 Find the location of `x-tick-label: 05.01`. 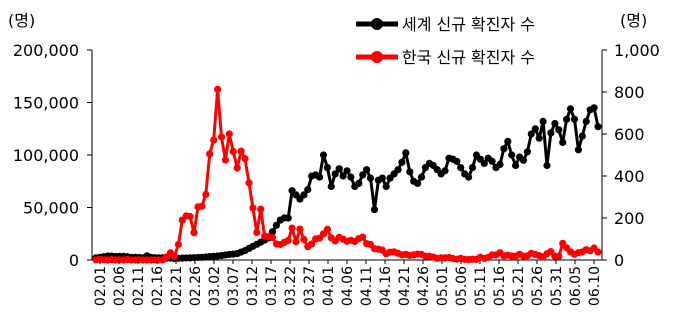

x-tick-label: 05.01 is located at coordinates (443, 286).